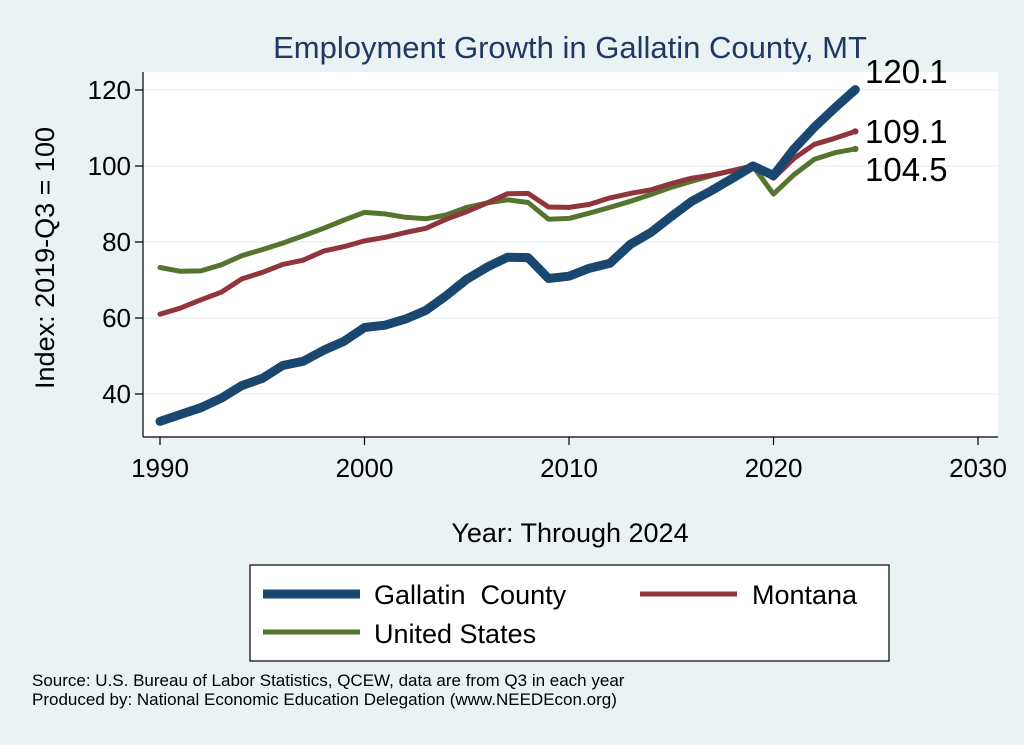 This screenshot has width=1024, height=745. I want to click on y-tick-label-120: 120, so click(109, 90).